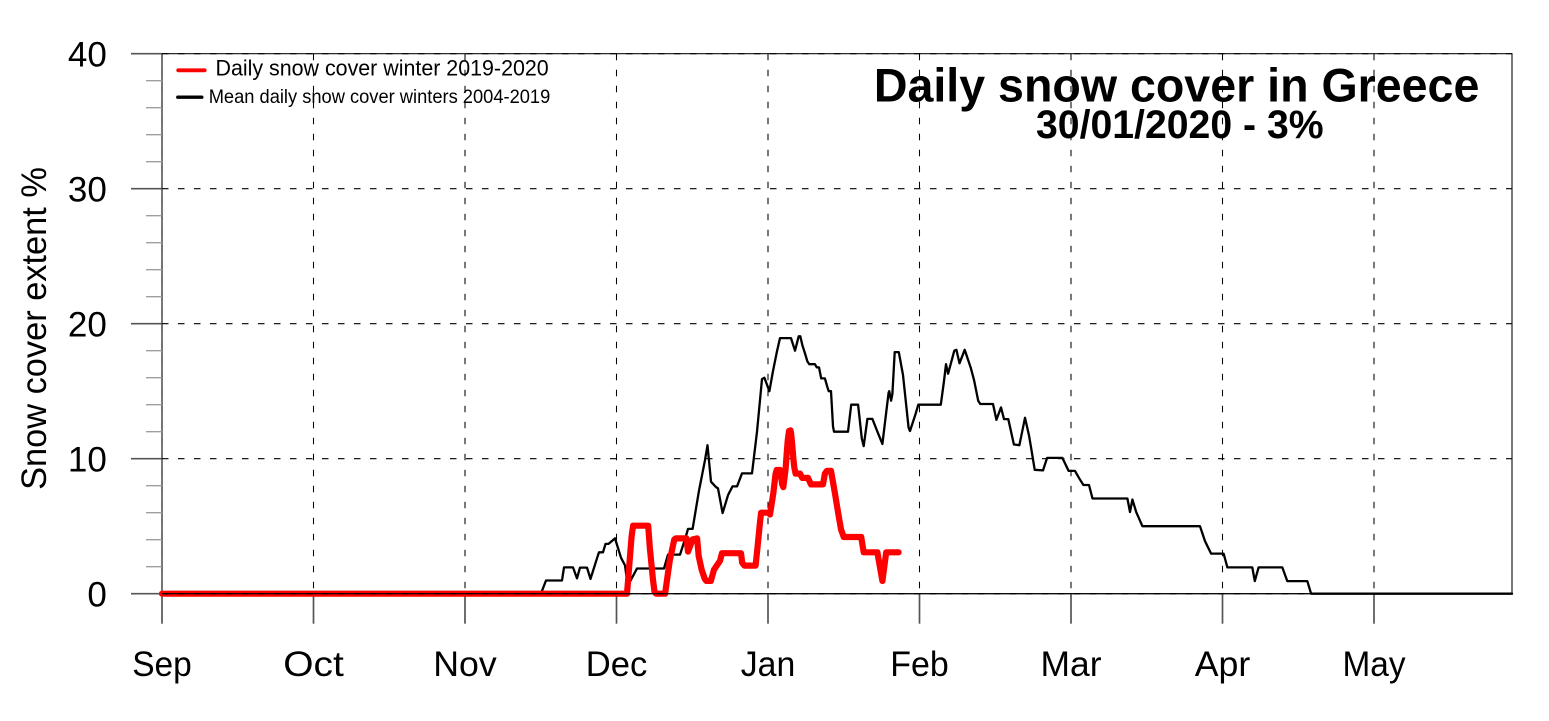  What do you see at coordinates (313, 664) in the screenshot?
I see `svg-text: Oct` at bounding box center [313, 664].